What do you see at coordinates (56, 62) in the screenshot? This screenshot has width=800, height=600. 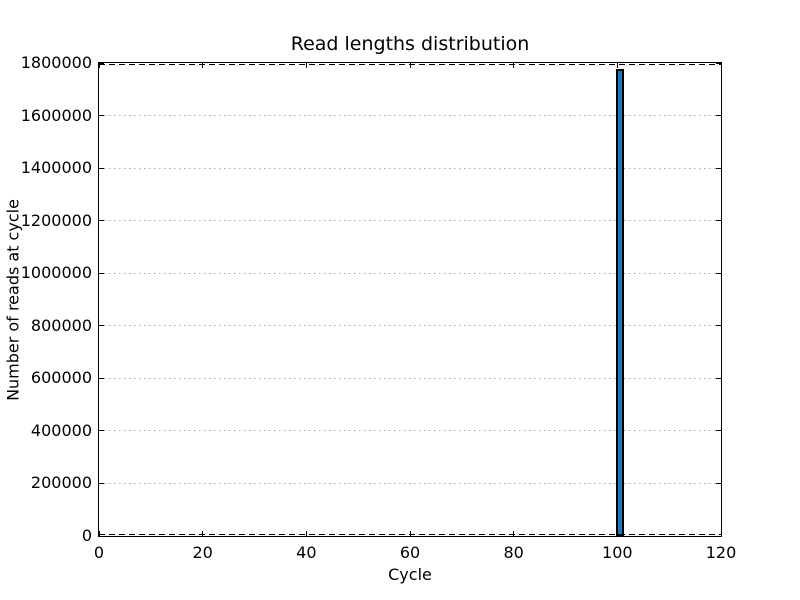 I see `y-tick-label: 1800000` at bounding box center [56, 62].